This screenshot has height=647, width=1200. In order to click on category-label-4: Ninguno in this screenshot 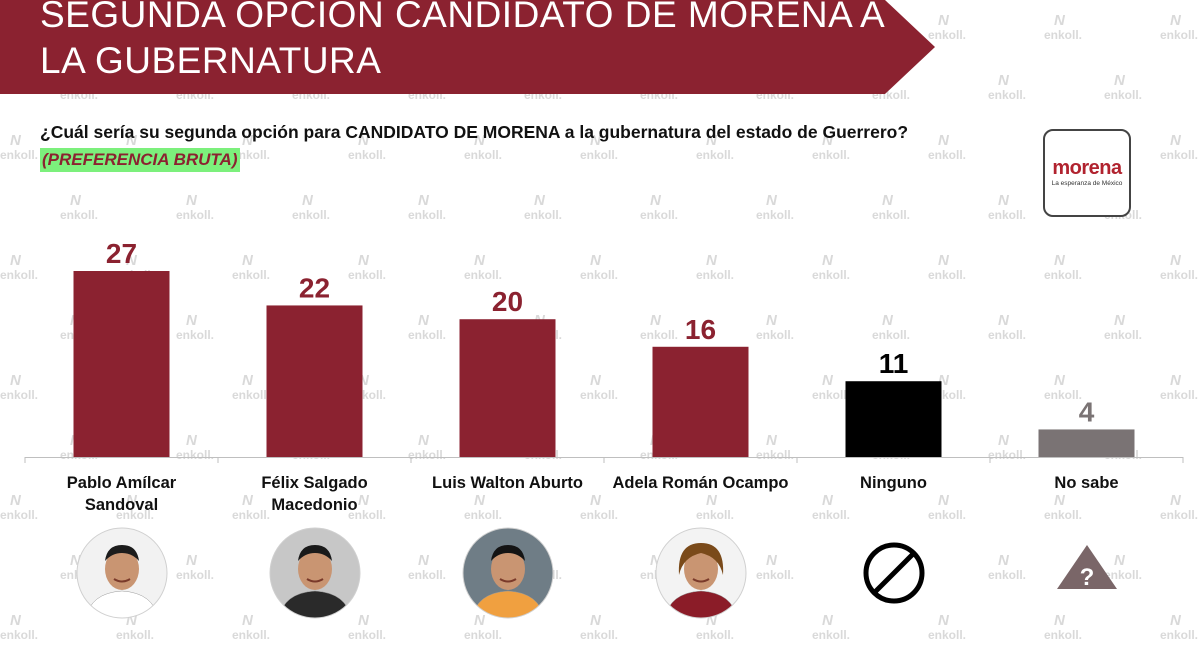, I will do `click(893, 483)`.